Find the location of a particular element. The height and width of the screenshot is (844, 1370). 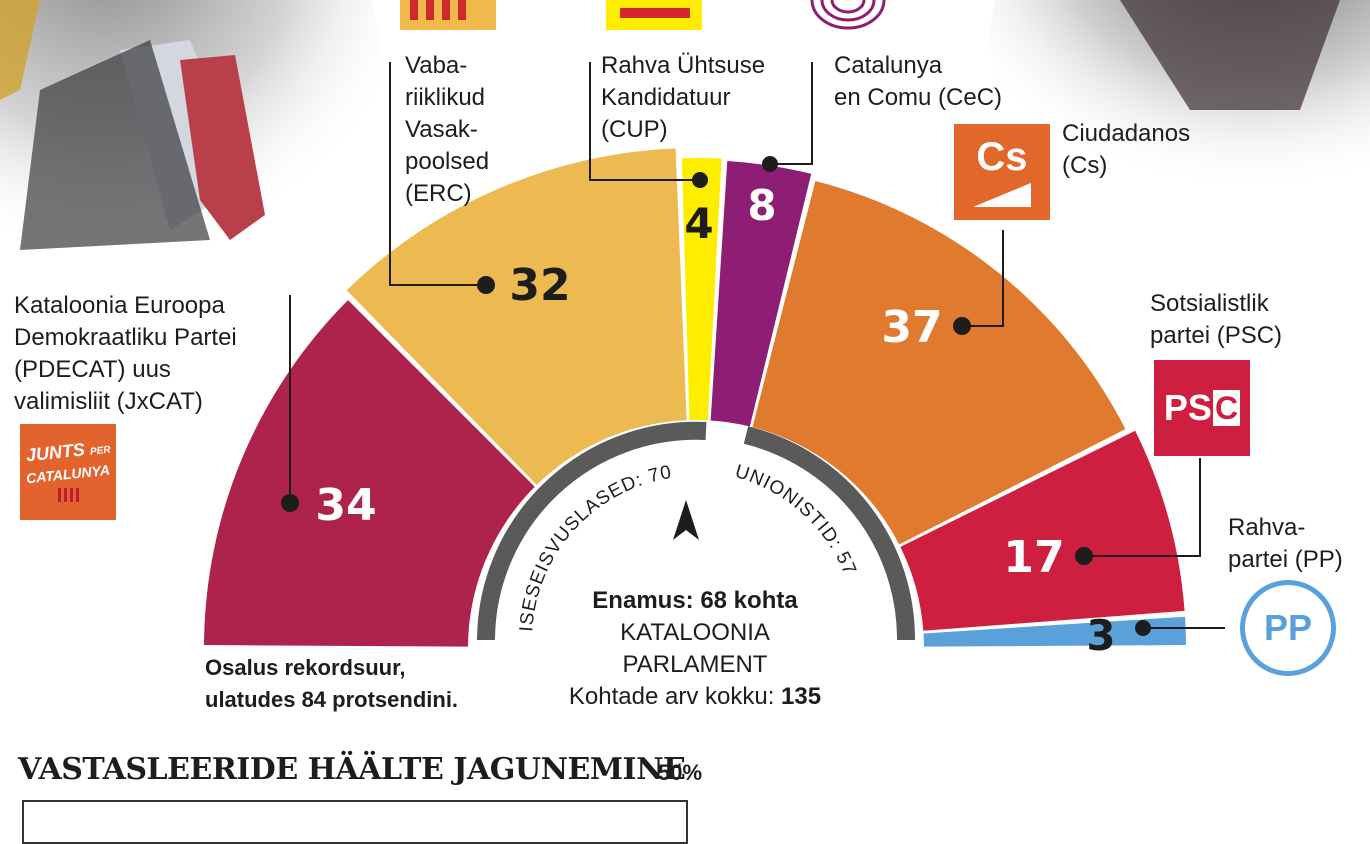

erc-logo-stripes is located at coordinates (438, 10).